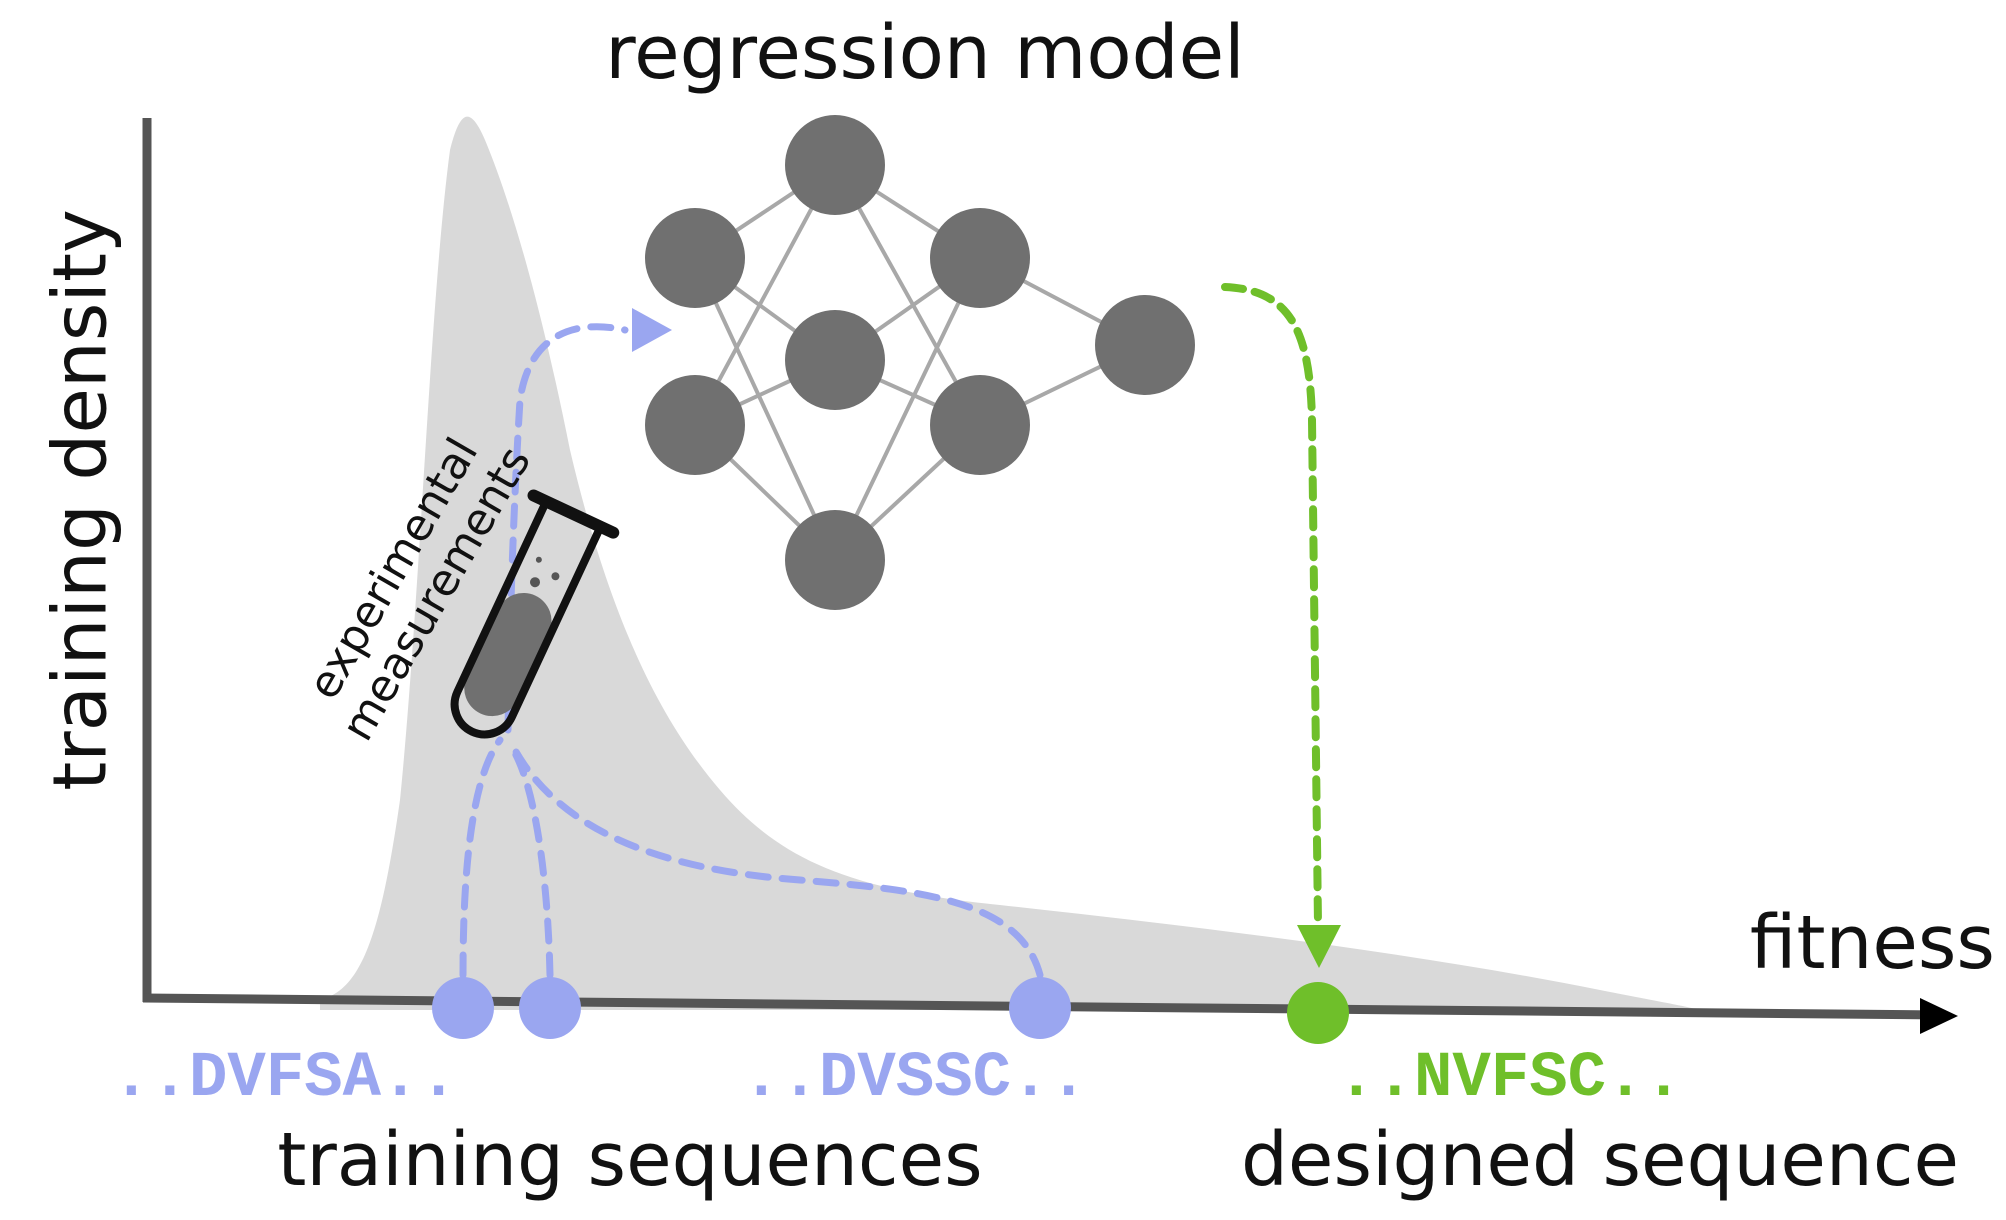  I want to click on designed-point-nvfsc, so click(1318, 1013).